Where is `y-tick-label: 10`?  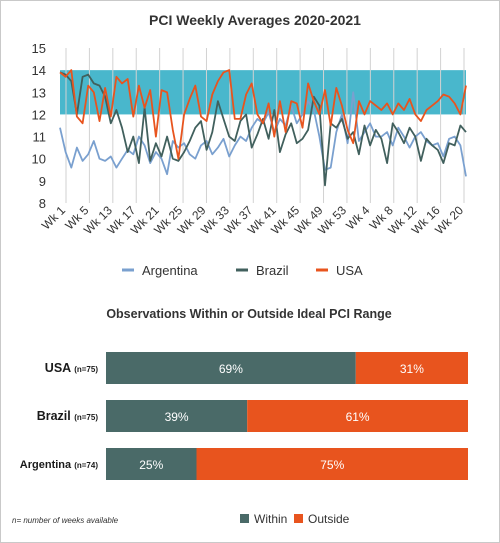 y-tick-label: 10 is located at coordinates (39, 159).